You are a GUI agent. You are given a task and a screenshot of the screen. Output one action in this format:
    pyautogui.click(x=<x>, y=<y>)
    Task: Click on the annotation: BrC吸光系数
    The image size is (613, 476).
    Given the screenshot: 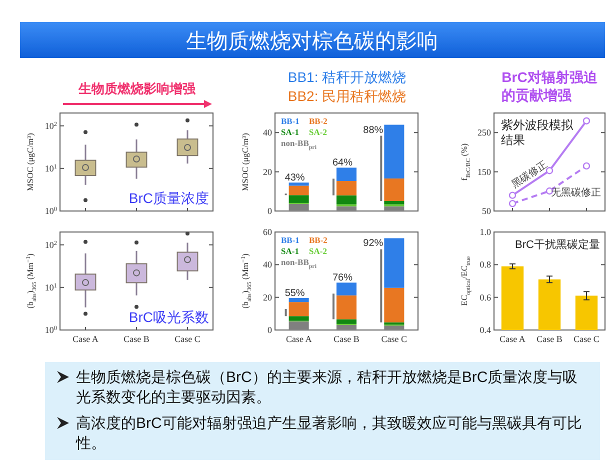 What is the action you would take?
    pyautogui.click(x=168, y=317)
    